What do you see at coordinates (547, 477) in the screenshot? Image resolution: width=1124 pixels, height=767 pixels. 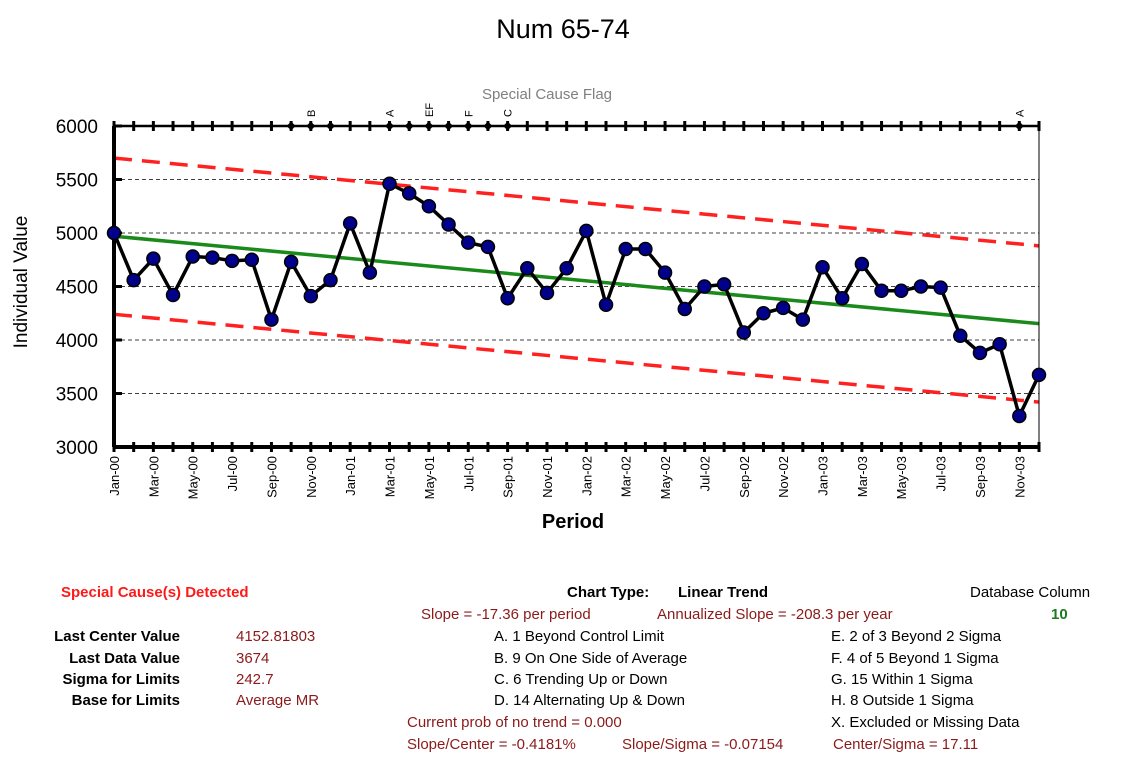 I see `x-tick-label: Nov-01` at bounding box center [547, 477].